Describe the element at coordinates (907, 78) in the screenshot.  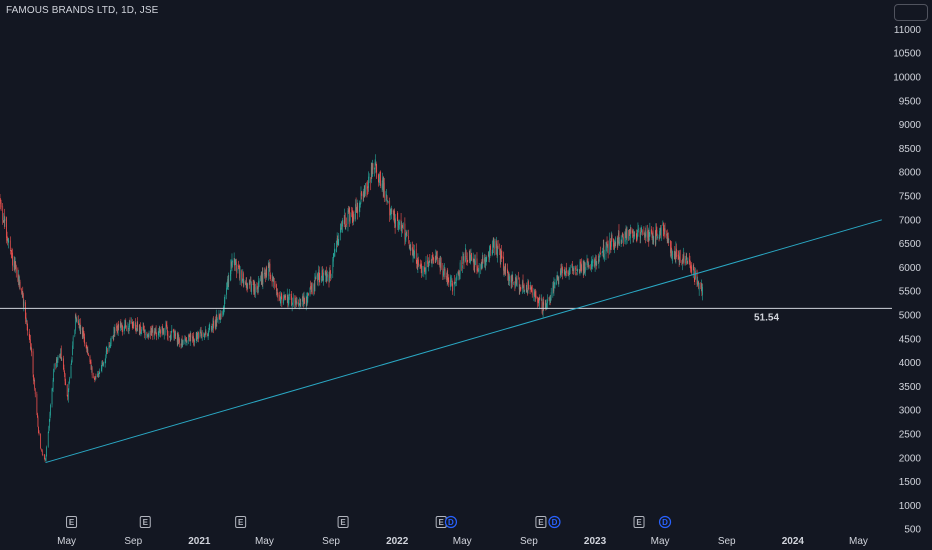
I see `price-tick-label: 10000` at that location.